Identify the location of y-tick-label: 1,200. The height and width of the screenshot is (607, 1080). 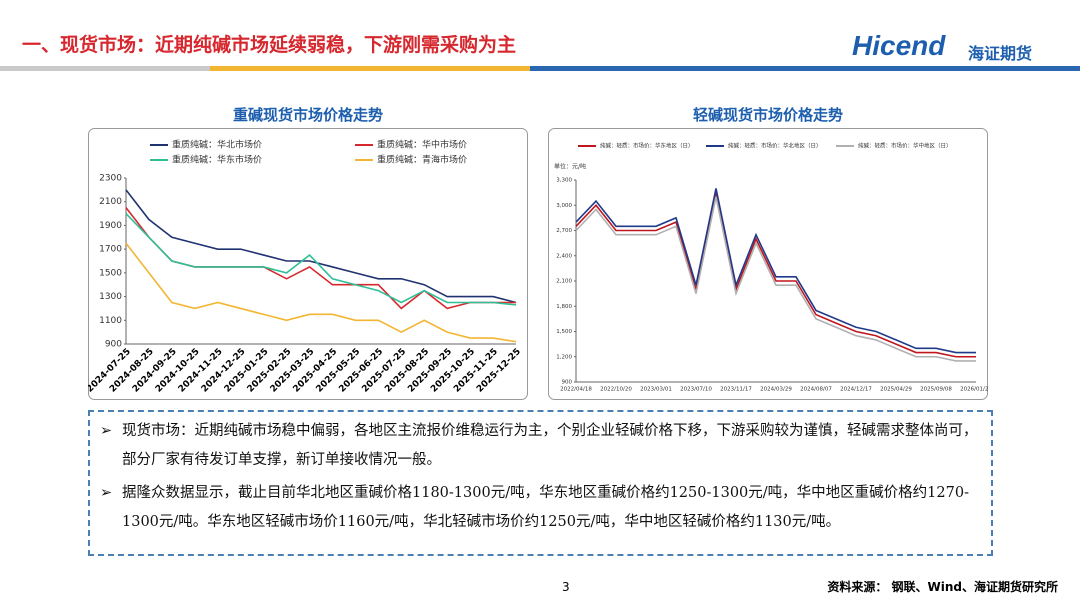
(564, 357).